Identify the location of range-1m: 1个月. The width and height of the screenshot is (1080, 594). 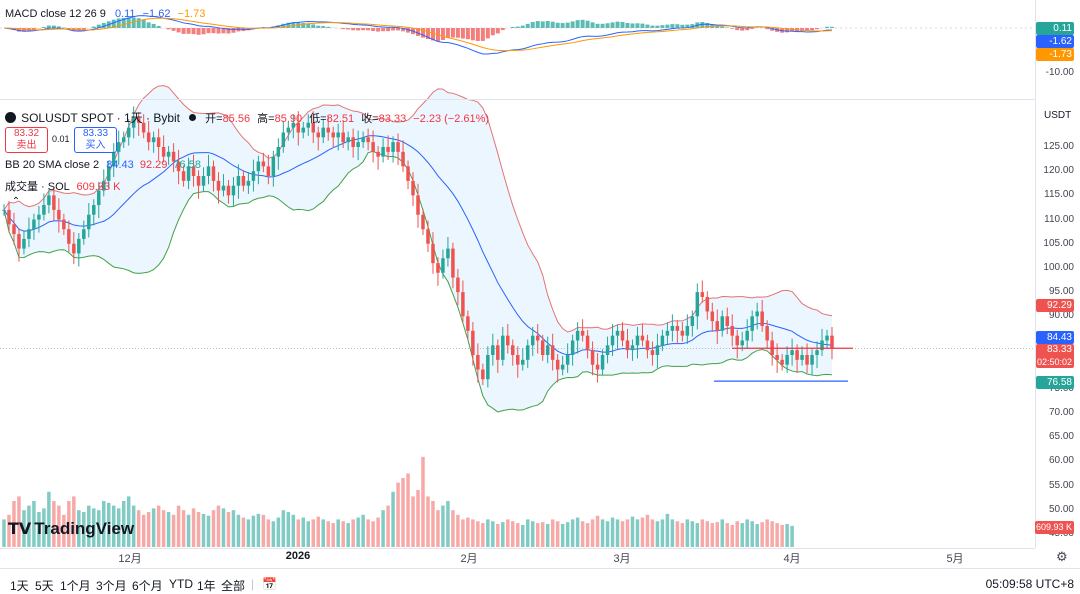
(75, 585).